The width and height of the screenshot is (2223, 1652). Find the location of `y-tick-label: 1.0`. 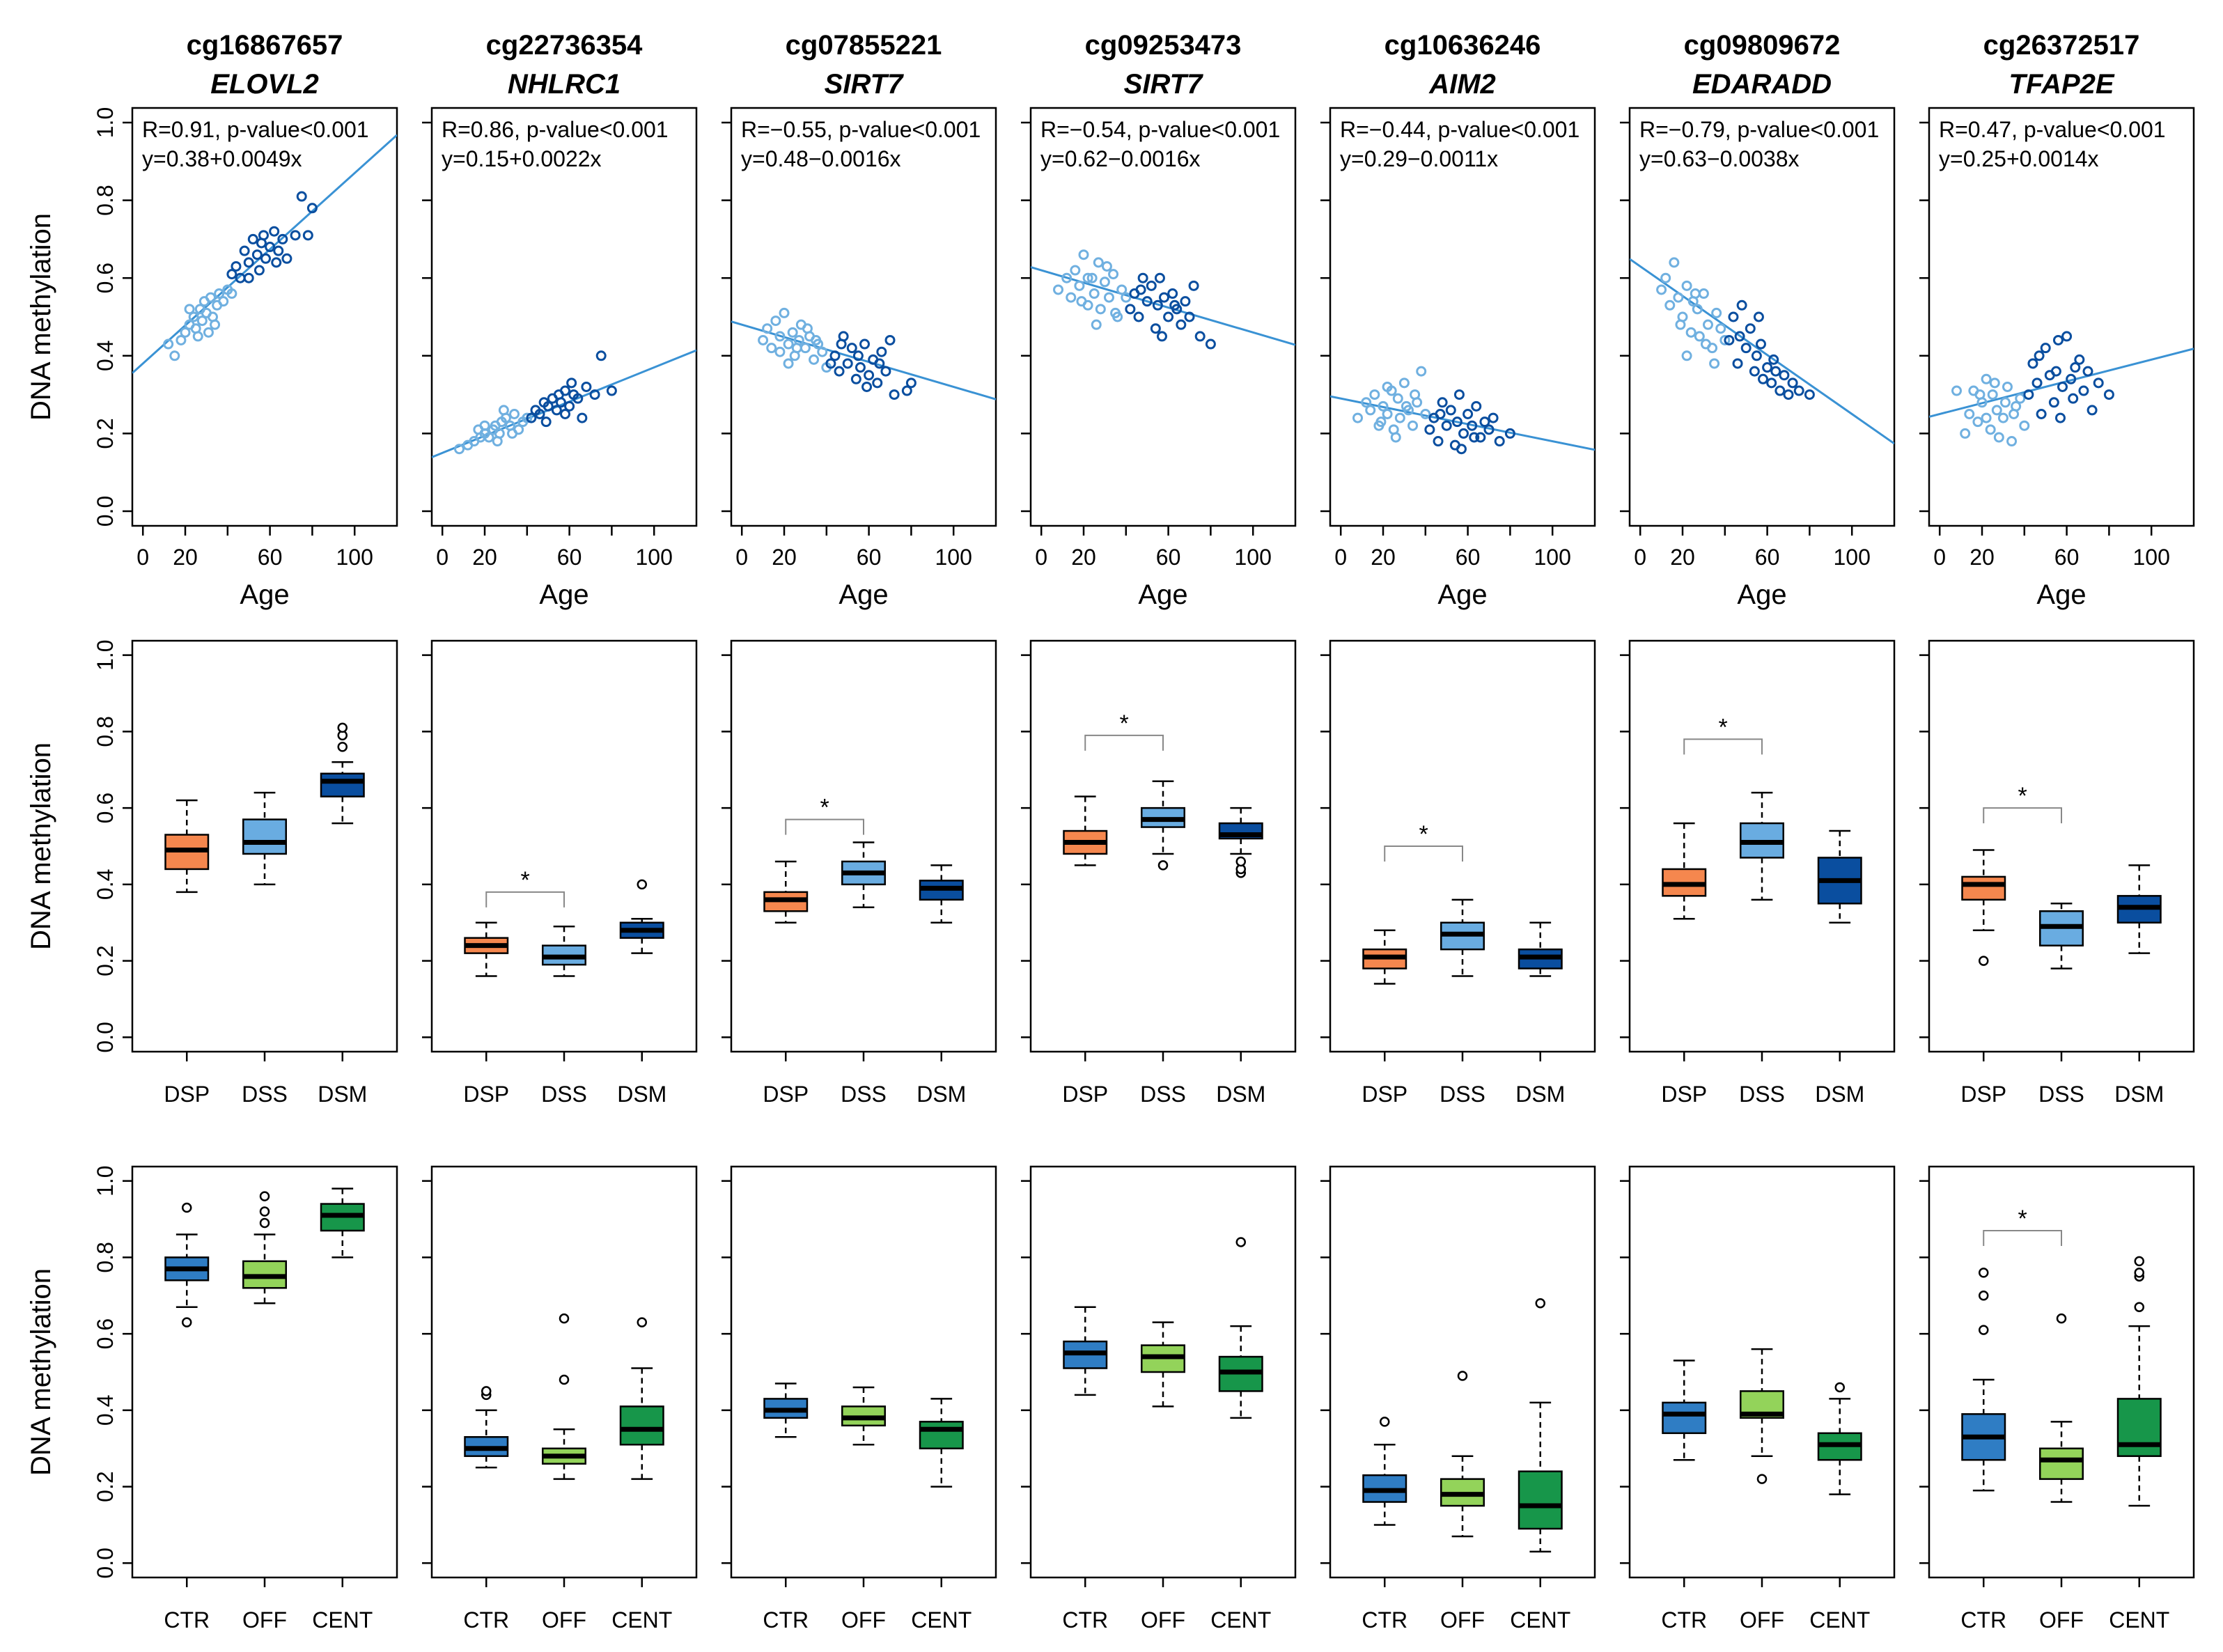

y-tick-label: 1.0 is located at coordinates (105, 123).